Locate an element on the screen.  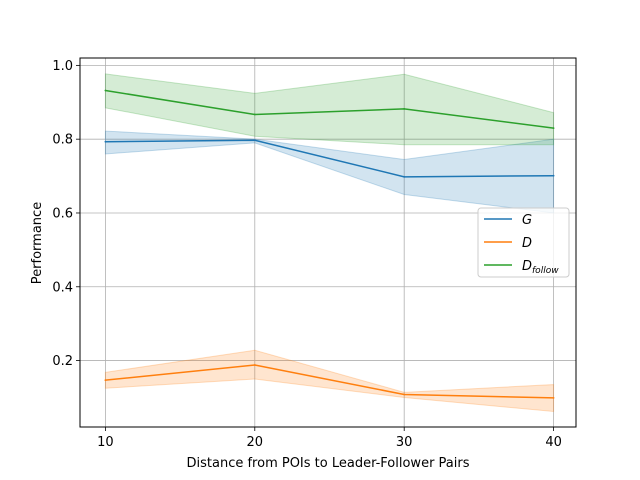
band-D is located at coordinates (329, 381).